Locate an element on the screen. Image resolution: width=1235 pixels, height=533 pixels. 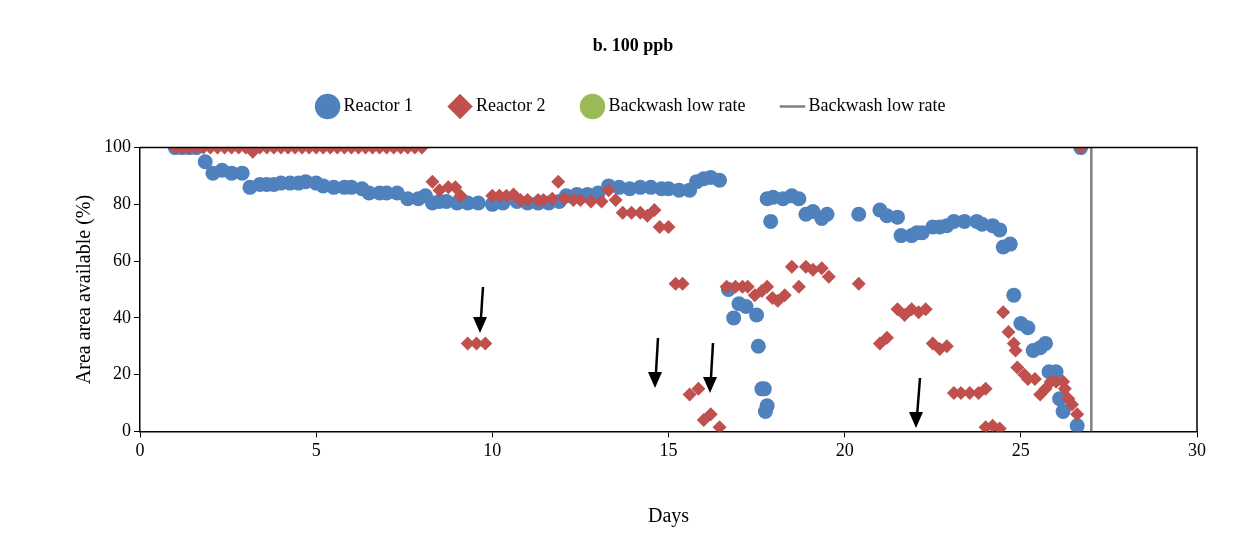
y-tick-label: 20 is located at coordinates (122, 373).